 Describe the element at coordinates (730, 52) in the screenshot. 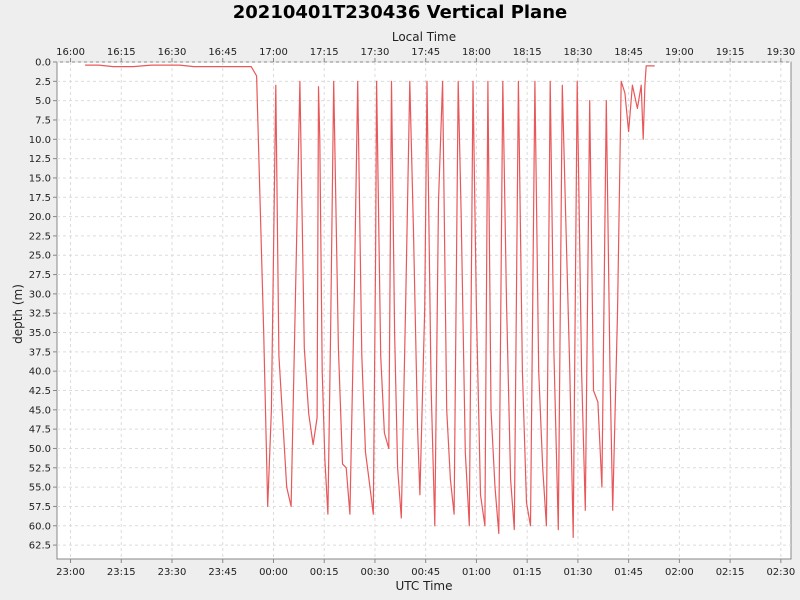

I see `x2-tick-label: 19:15` at that location.